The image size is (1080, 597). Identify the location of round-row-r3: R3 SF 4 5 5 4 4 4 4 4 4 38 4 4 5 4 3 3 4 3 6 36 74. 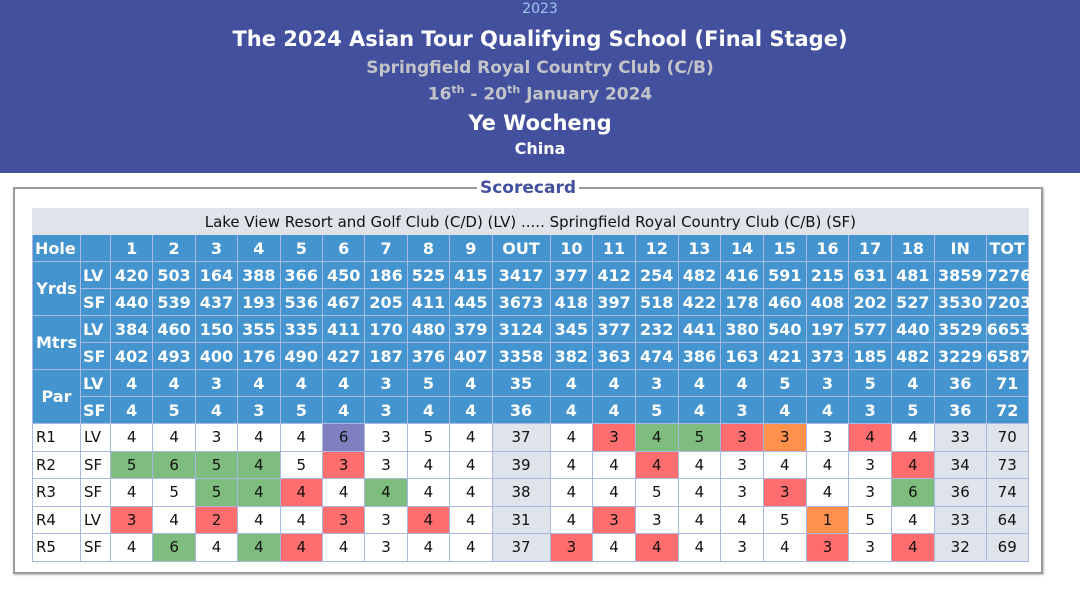
(530, 492).